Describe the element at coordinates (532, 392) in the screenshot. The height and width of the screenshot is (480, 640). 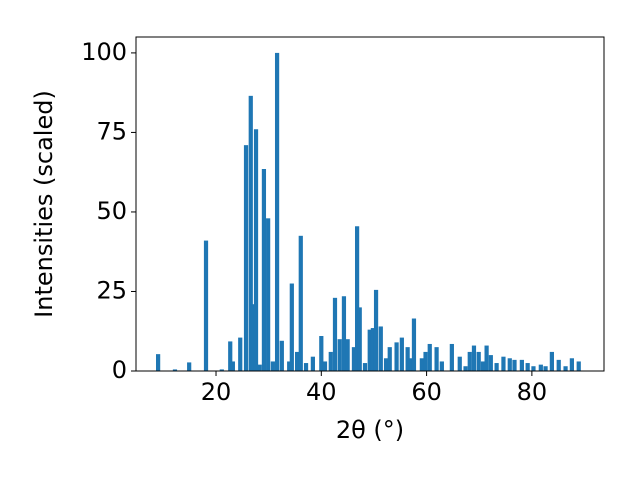
I see `x-tick-label: 80` at that location.